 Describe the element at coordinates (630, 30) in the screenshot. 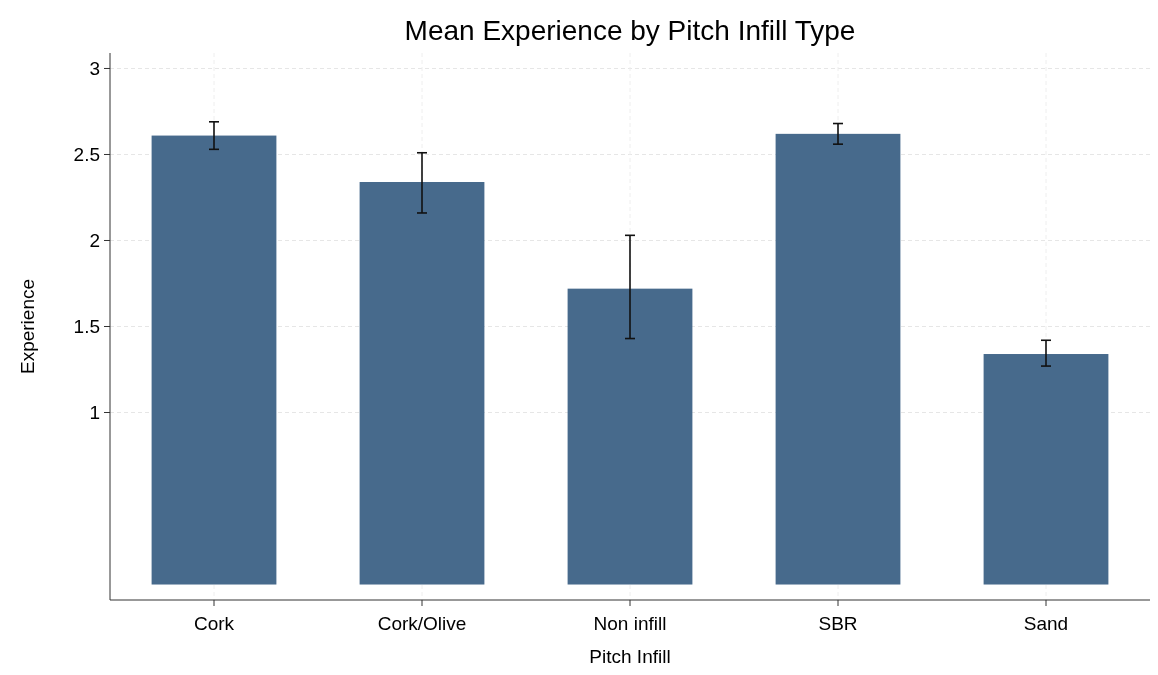

I see `chart-title: Mean Experience by Pitch Infill Type` at that location.